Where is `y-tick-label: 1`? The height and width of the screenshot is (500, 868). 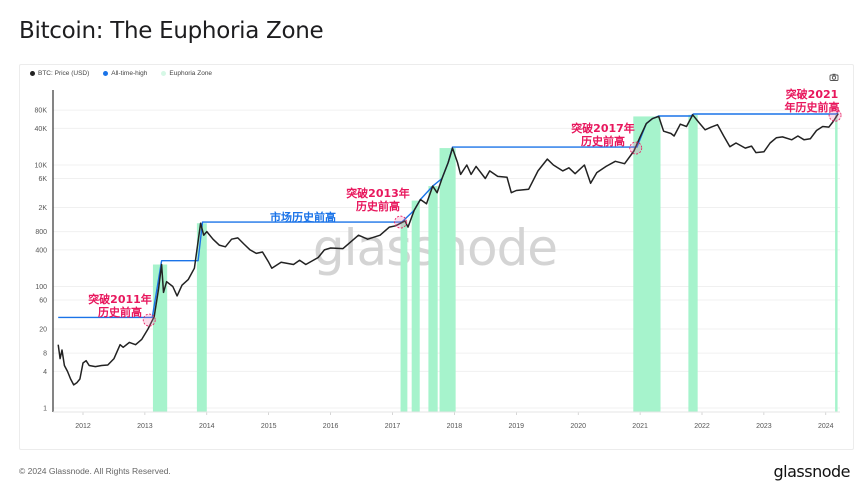
y-tick-label: 1 is located at coordinates (45, 409).